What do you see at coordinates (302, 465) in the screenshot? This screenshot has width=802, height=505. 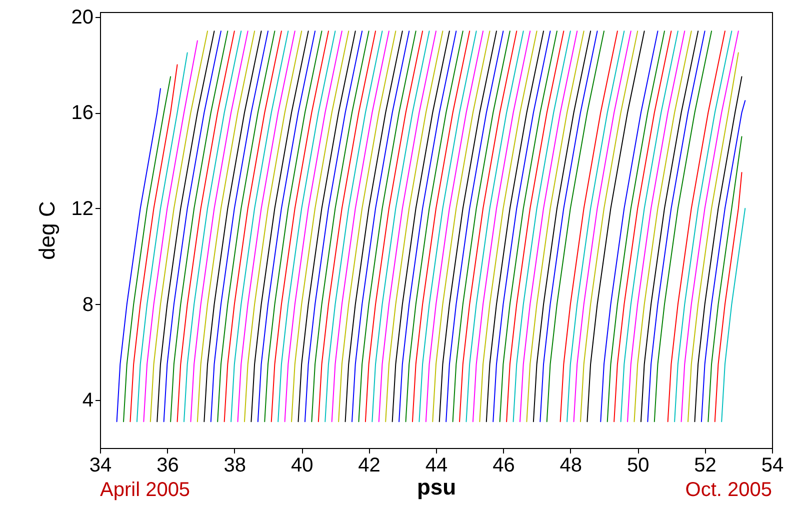 I see `x-tick-label: 40` at bounding box center [302, 465].